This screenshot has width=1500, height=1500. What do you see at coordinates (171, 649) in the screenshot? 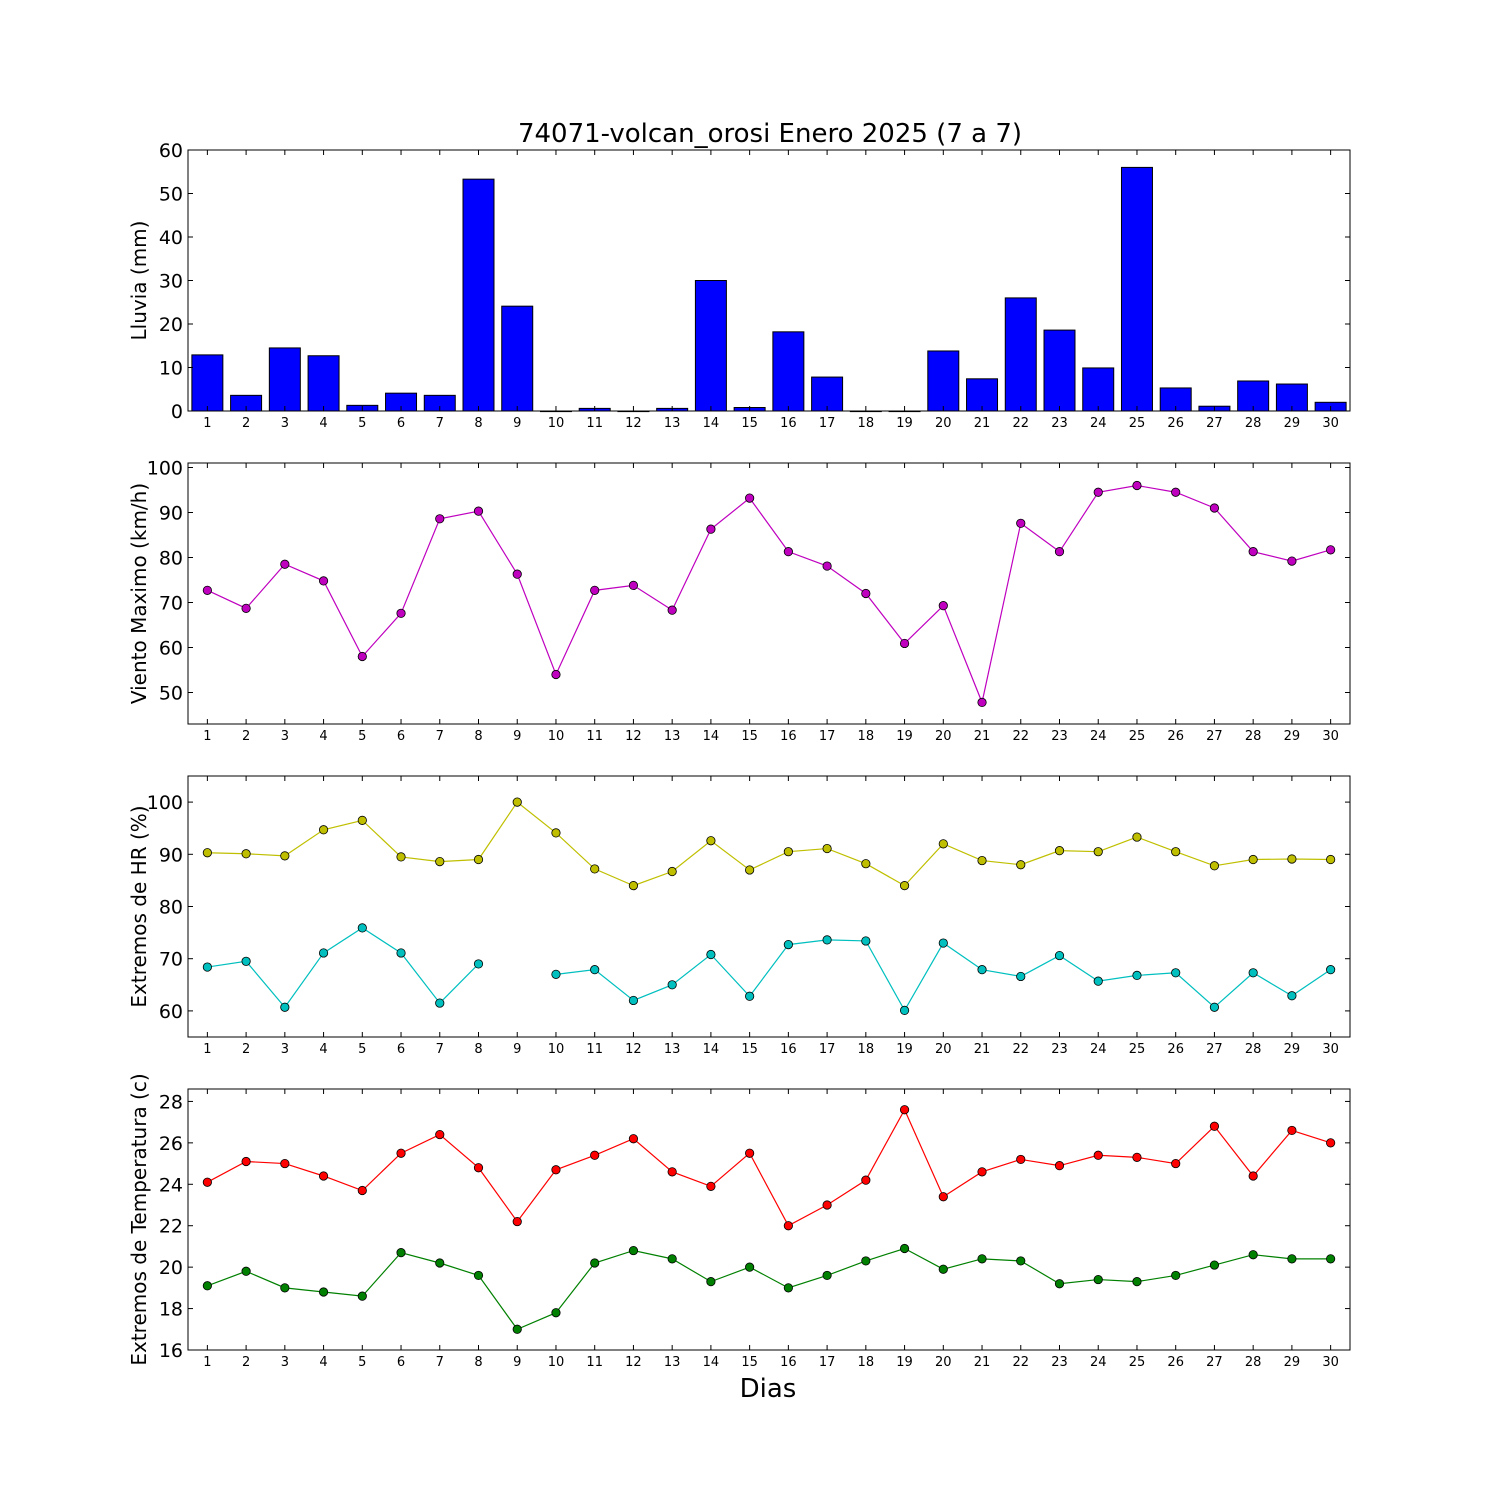
I see `y-tick-label: 60` at bounding box center [171, 649].